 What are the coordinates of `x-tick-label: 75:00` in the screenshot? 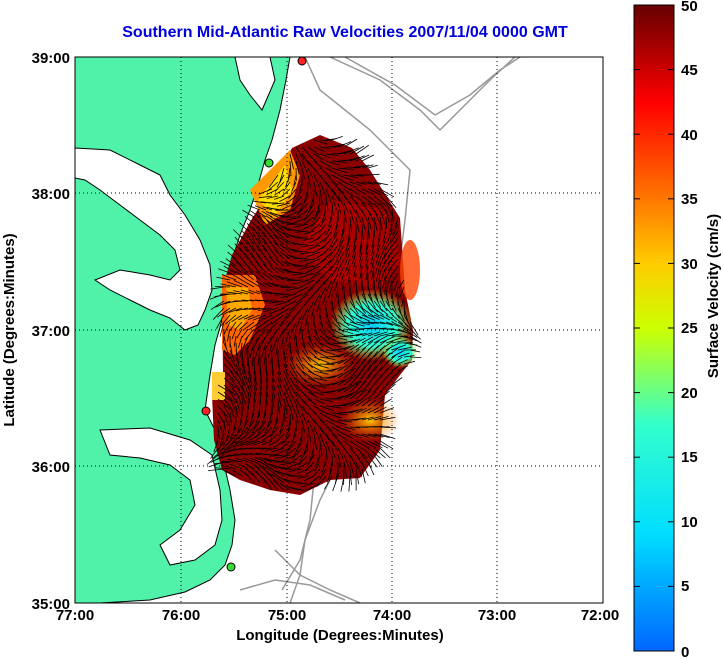 It's located at (287, 615).